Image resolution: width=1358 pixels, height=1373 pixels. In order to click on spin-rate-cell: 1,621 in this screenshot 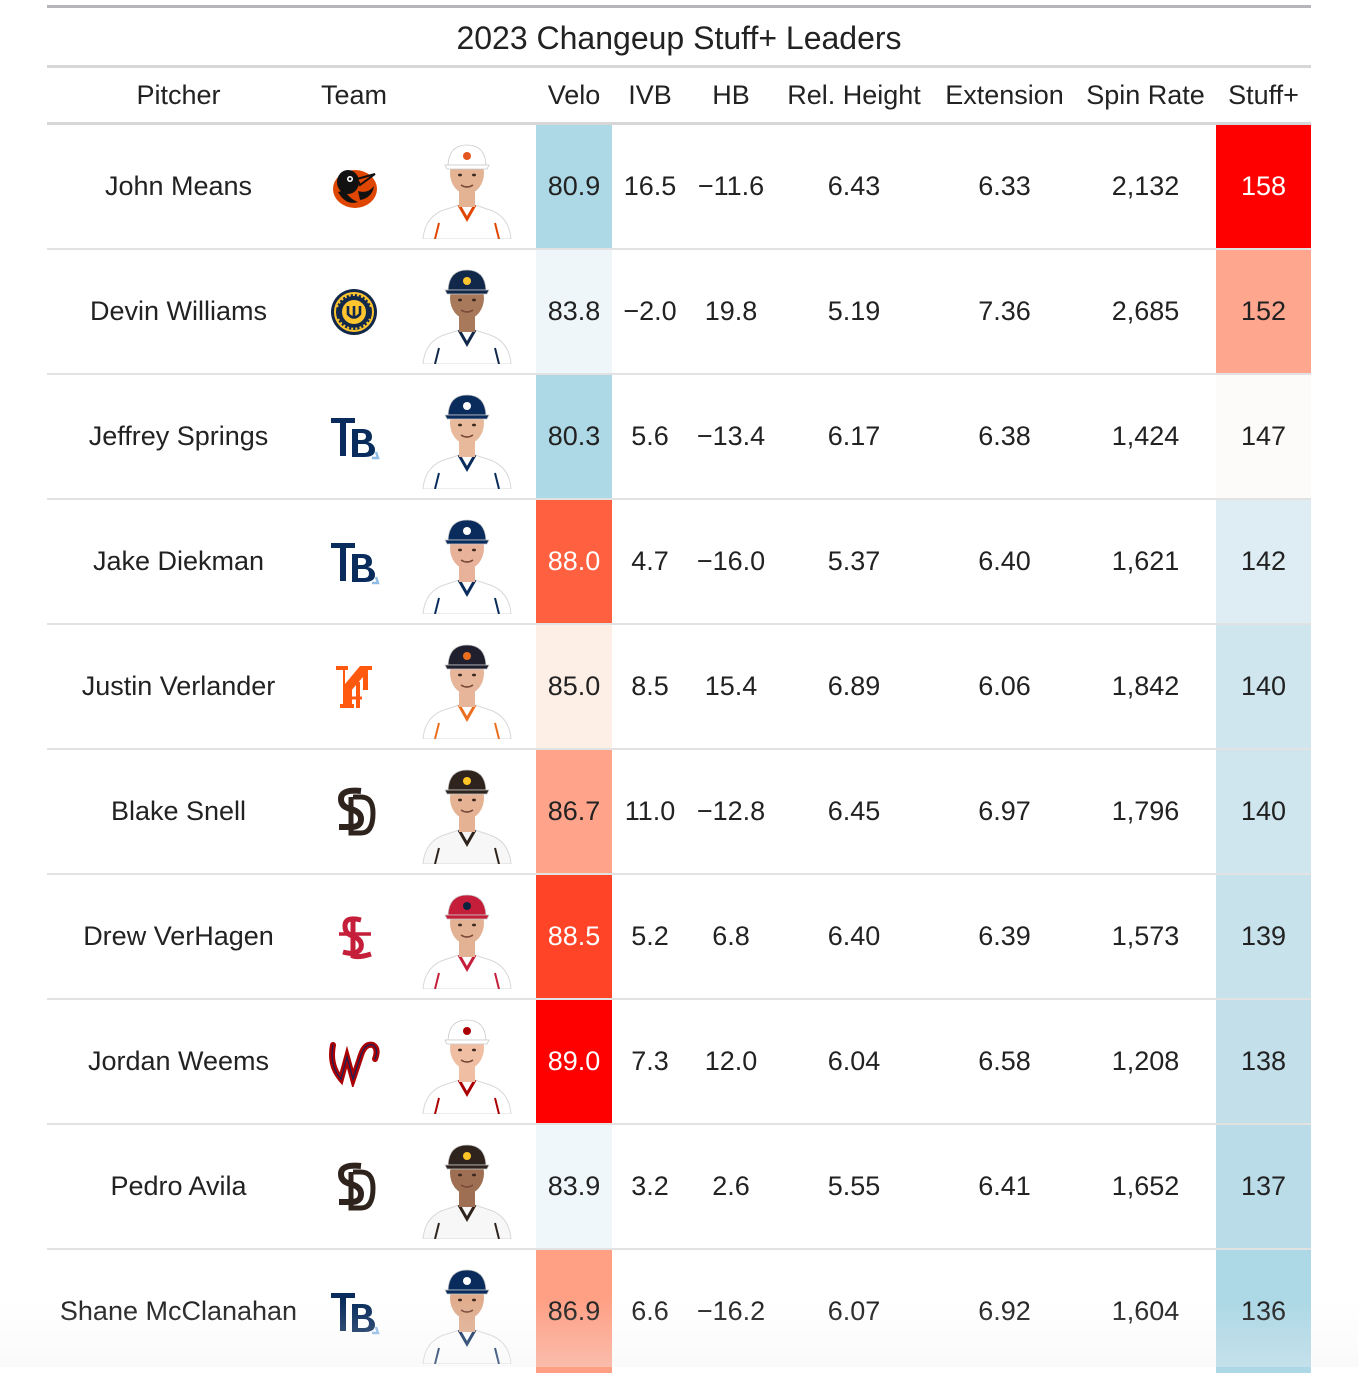, I will do `click(1145, 561)`.